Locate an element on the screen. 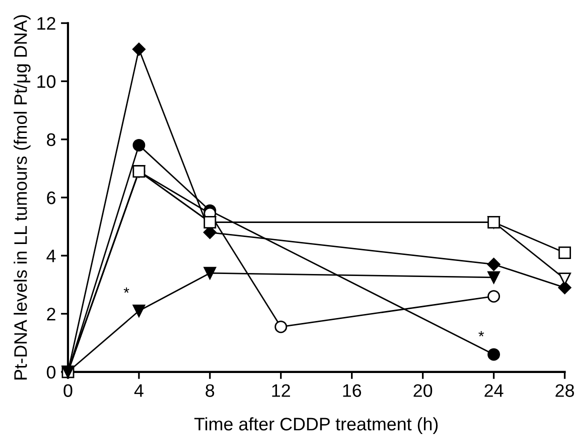  x-tick-label: 24 is located at coordinates (494, 390).